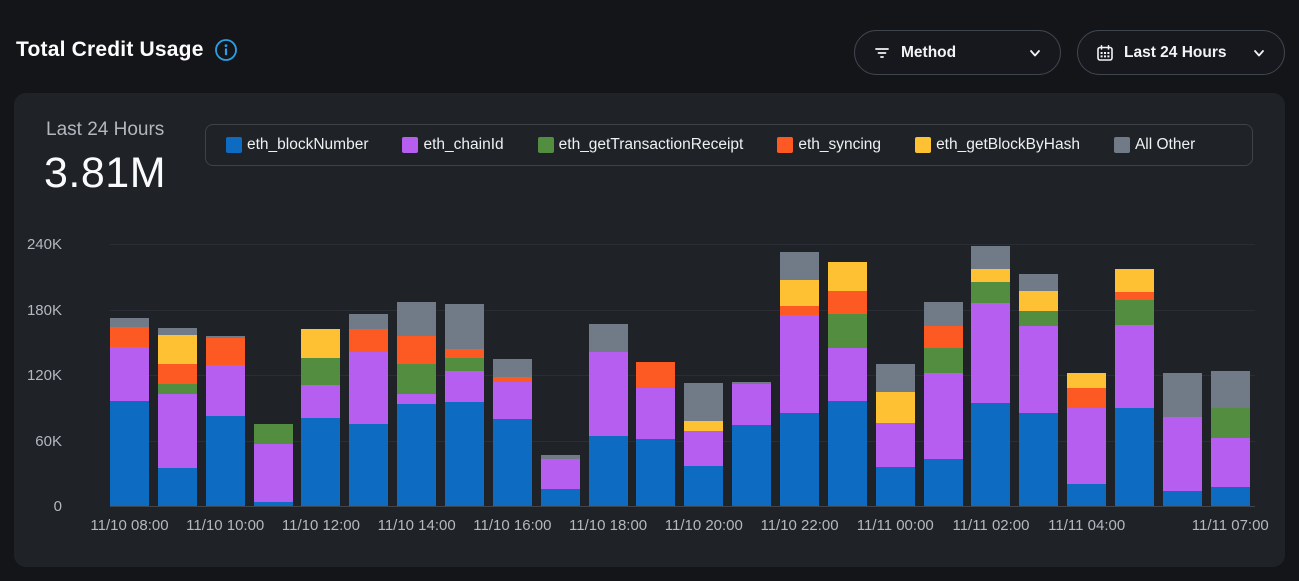  I want to click on stacked-bar-6: 11/10 14:00, so click(417, 389).